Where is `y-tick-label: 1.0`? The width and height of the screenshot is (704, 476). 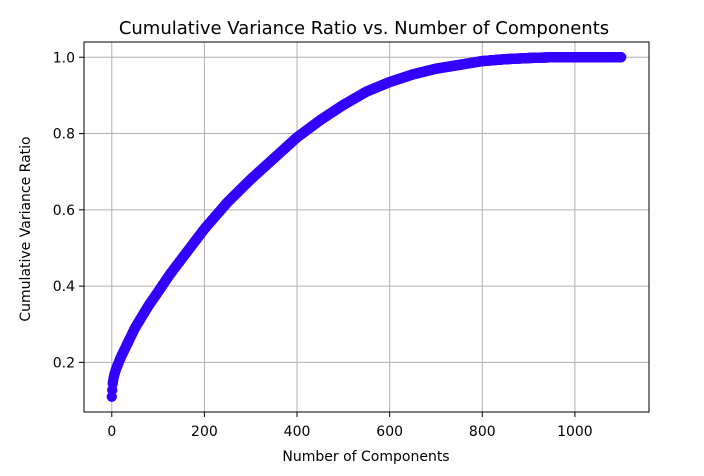
y-tick-label: 1.0 is located at coordinates (64, 58).